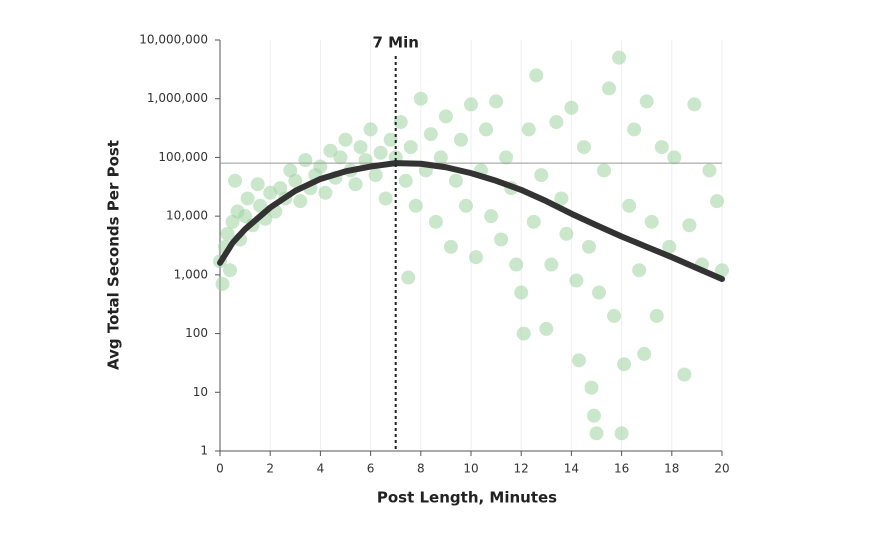 This screenshot has width=880, height=548. I want to click on y-tick-label: 100,000, so click(183, 157).